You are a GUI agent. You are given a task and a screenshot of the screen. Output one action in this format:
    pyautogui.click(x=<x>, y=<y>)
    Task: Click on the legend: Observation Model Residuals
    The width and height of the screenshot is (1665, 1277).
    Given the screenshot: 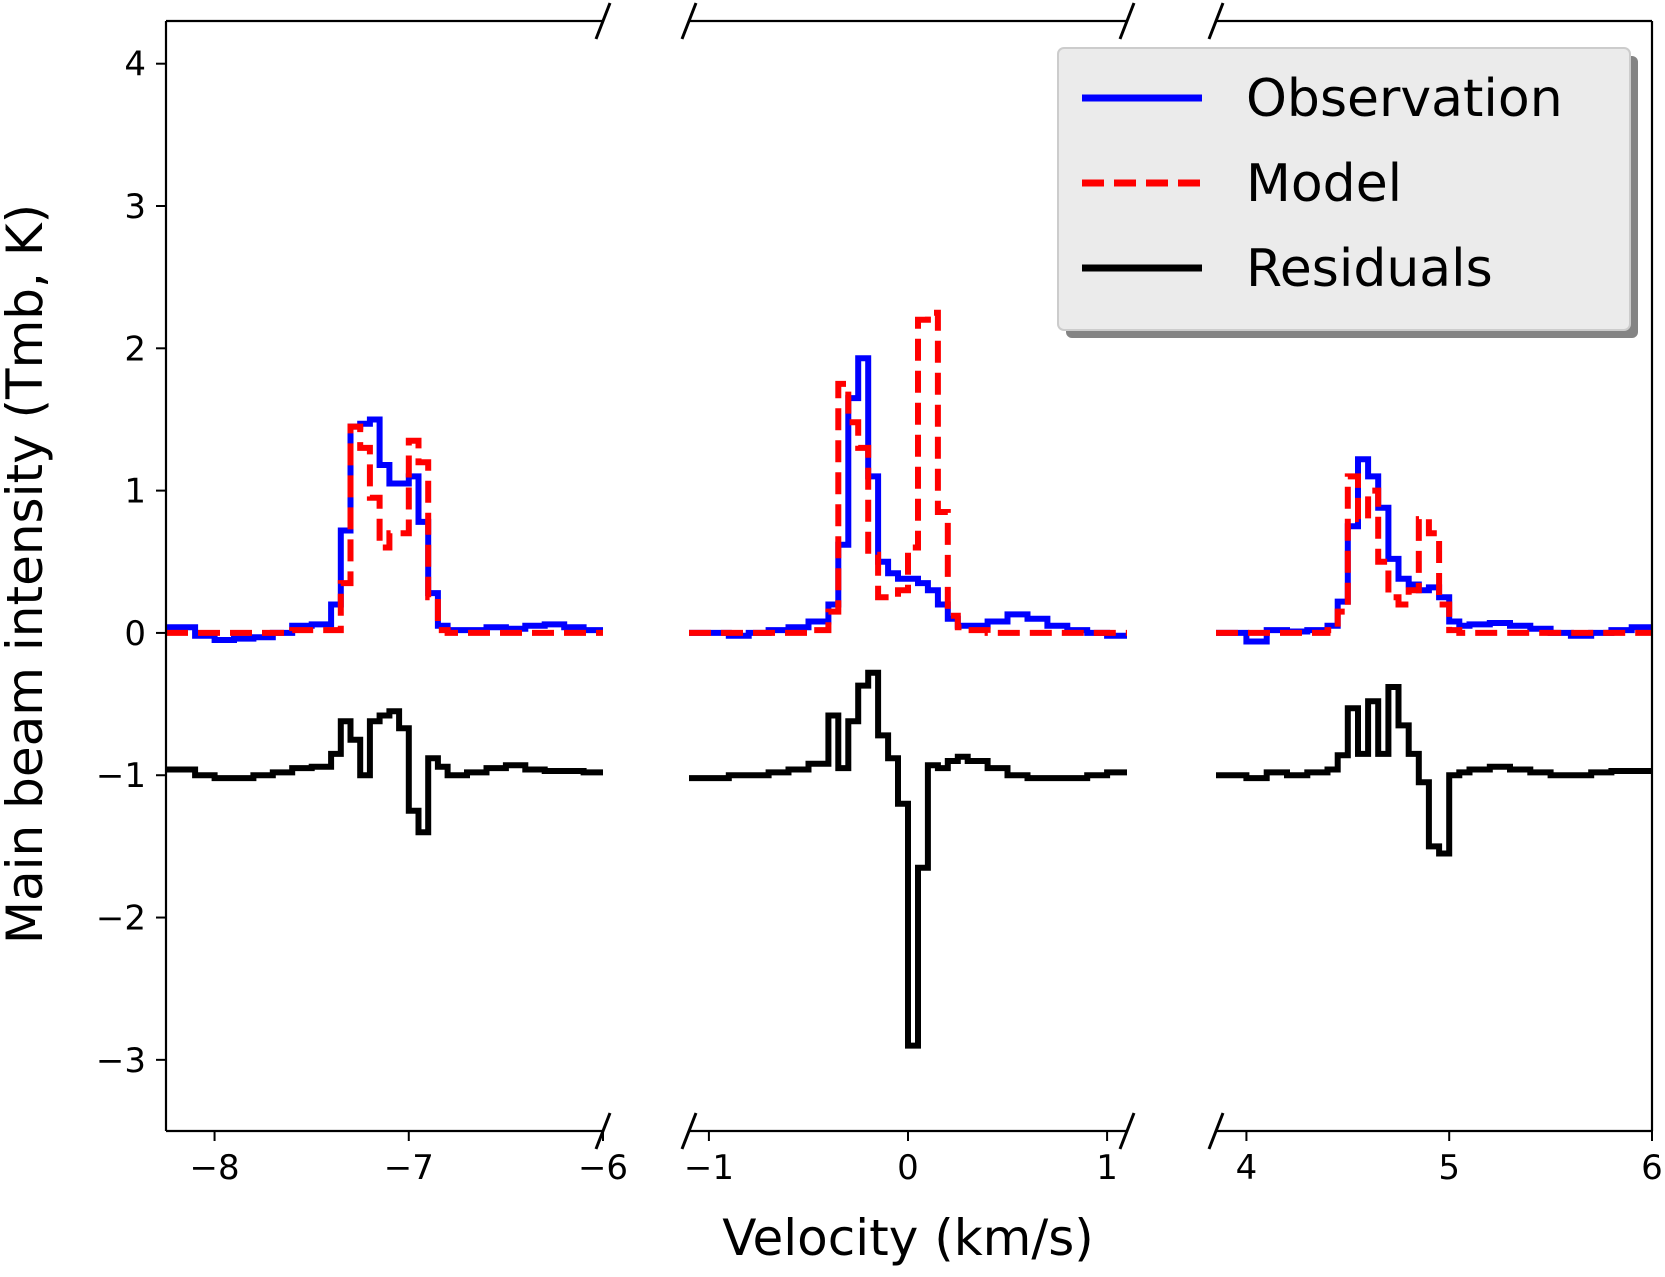 What is the action you would take?
    pyautogui.click(x=1347, y=192)
    